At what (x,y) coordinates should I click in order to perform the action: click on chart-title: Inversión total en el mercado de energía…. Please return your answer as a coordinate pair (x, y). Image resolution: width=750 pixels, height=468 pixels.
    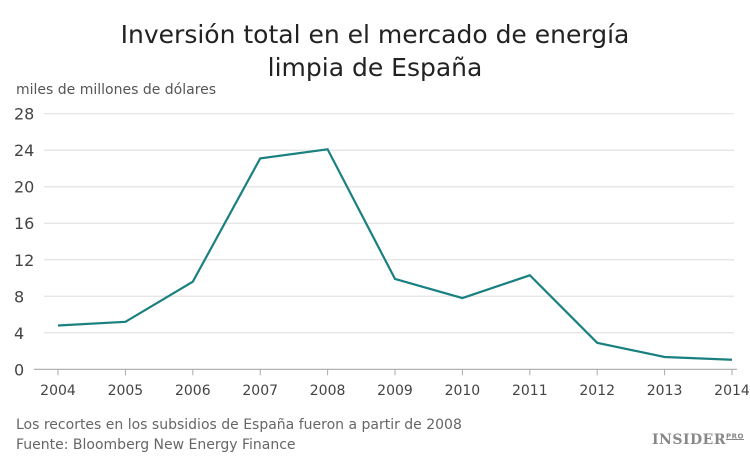
    Looking at the image, I should click on (375, 51).